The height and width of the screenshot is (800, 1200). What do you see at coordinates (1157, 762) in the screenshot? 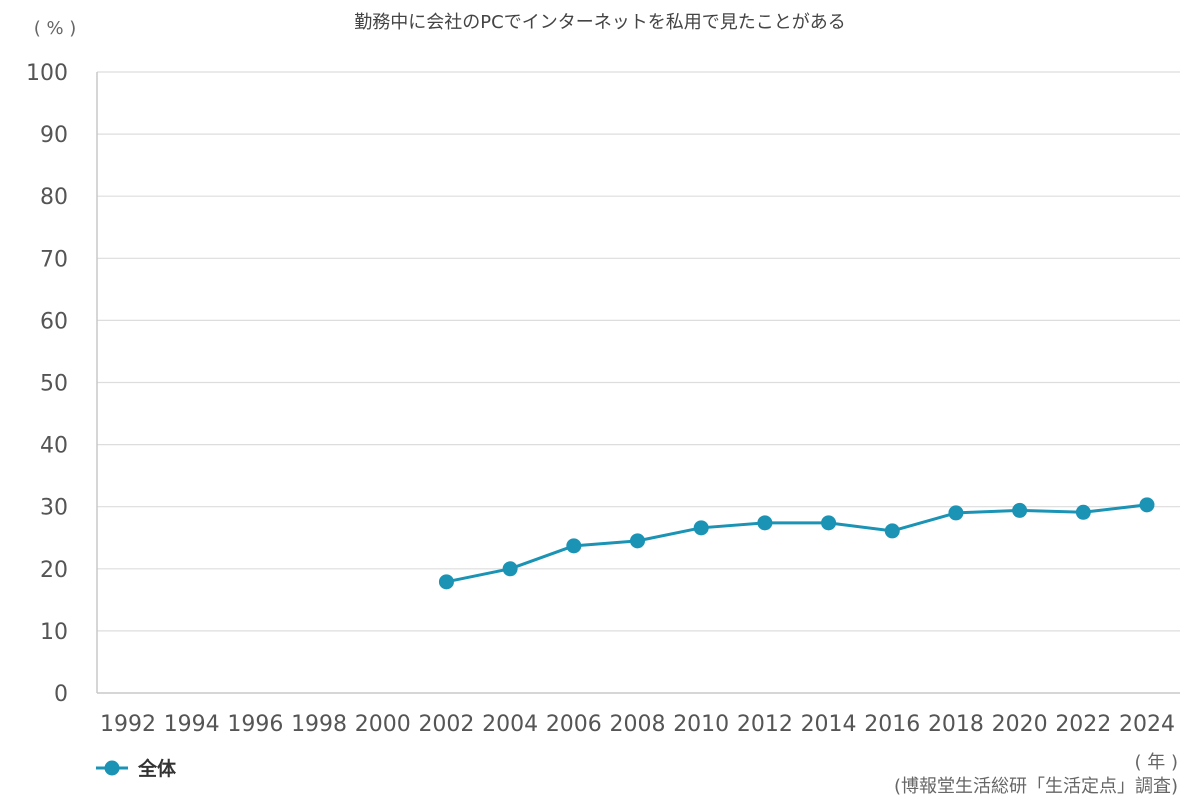
I see `x-axis-unit-label: ( 年 )` at bounding box center [1157, 762].